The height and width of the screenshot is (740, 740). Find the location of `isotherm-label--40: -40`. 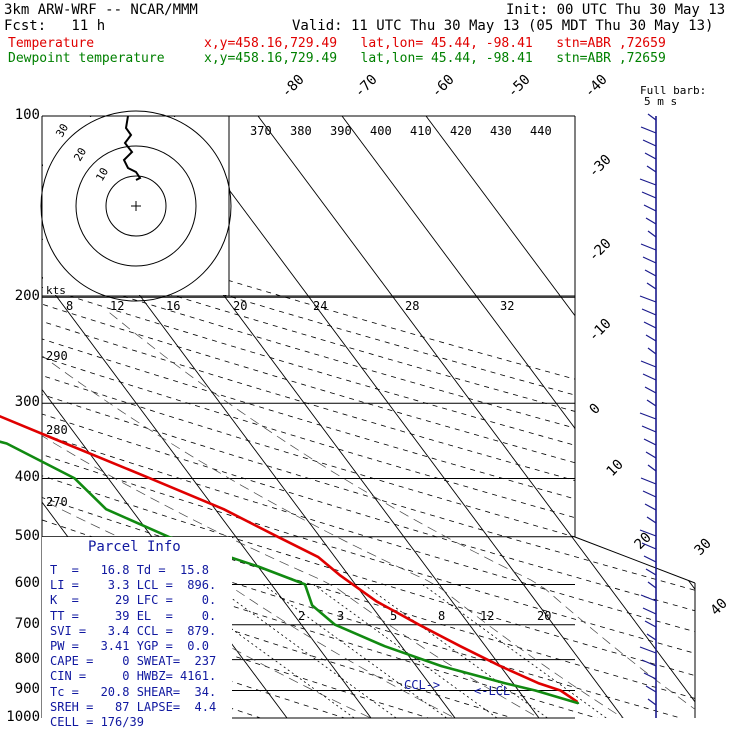

isotherm-label--40: -40 is located at coordinates (596, 86).